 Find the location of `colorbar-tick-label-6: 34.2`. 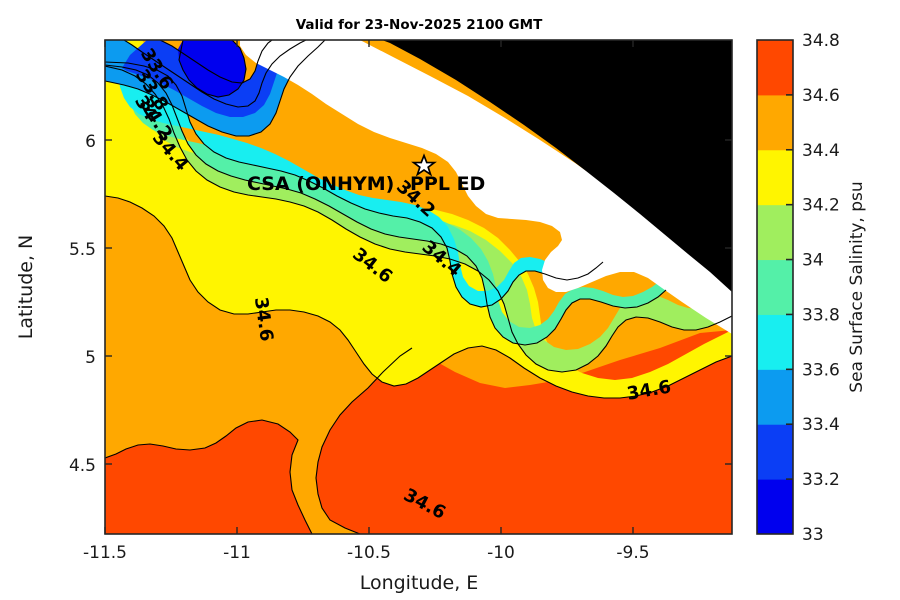

colorbar-tick-label-6: 34.2 is located at coordinates (821, 206).